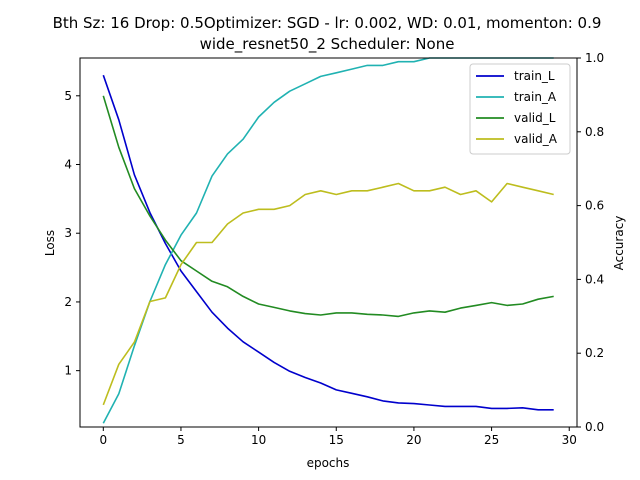 The image size is (640, 480). Describe the element at coordinates (569, 440) in the screenshot. I see `x-tick-label: 30` at that location.